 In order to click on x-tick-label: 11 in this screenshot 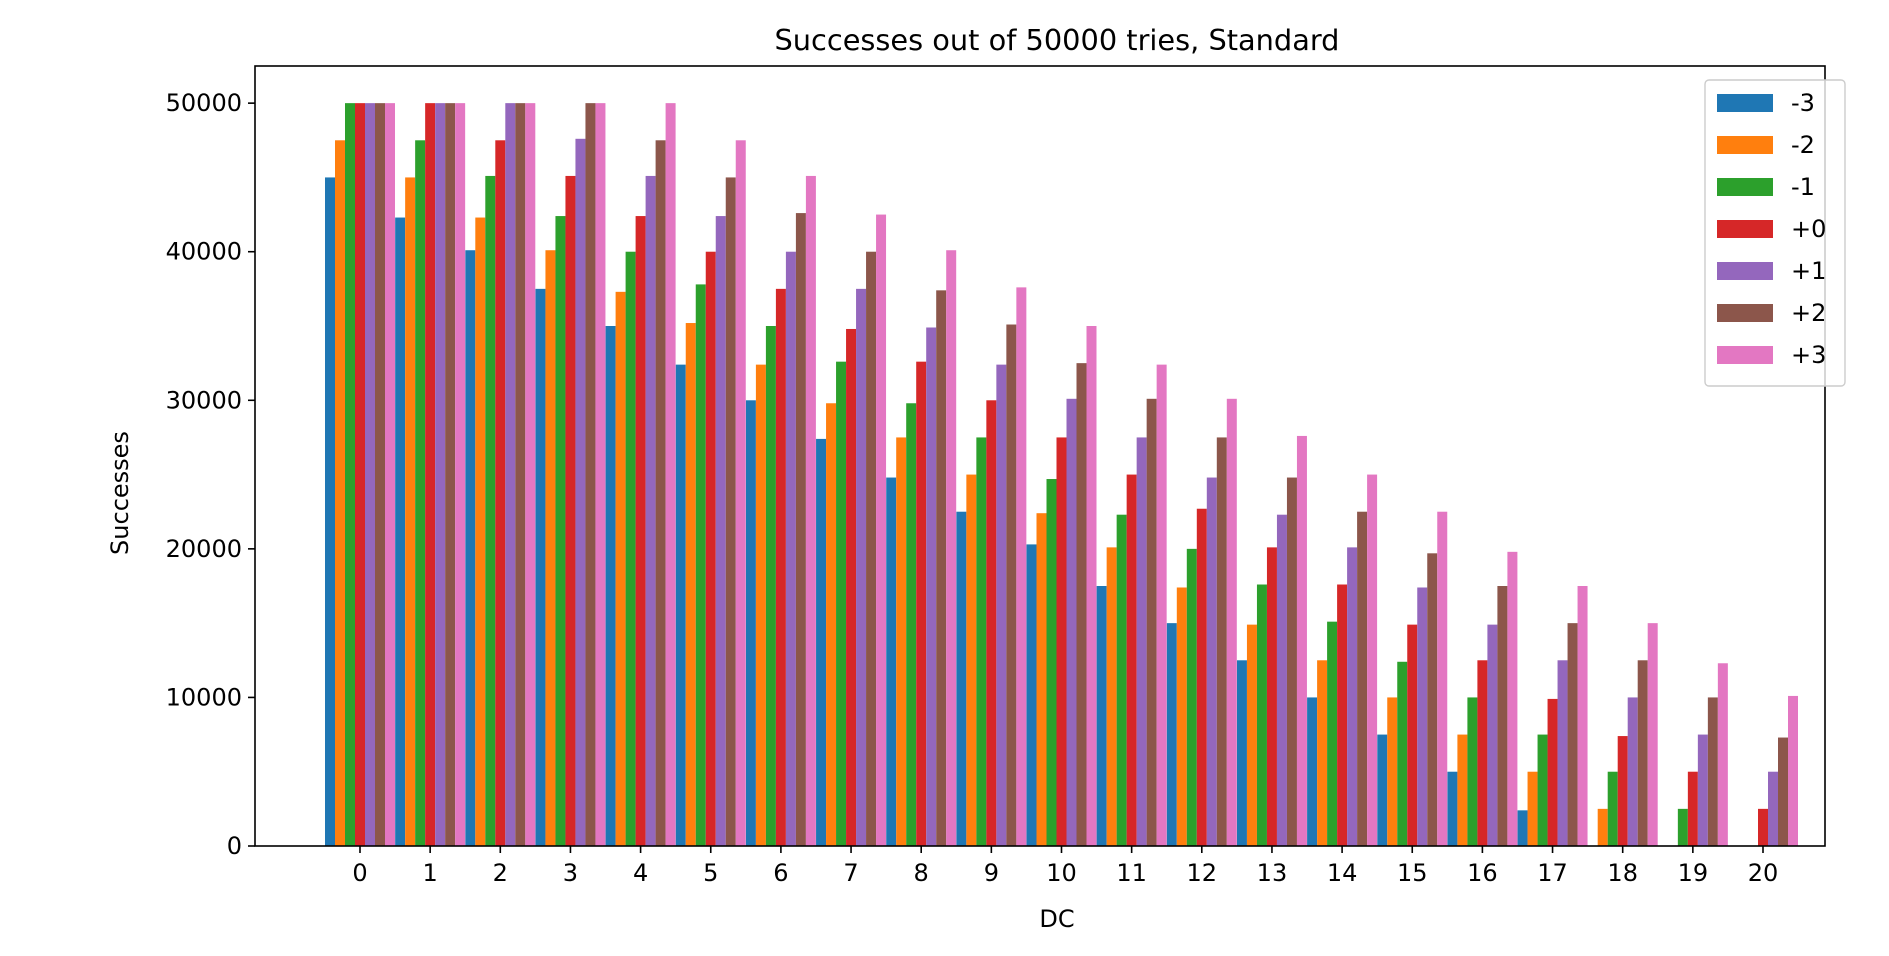, I will do `click(1131, 873)`.